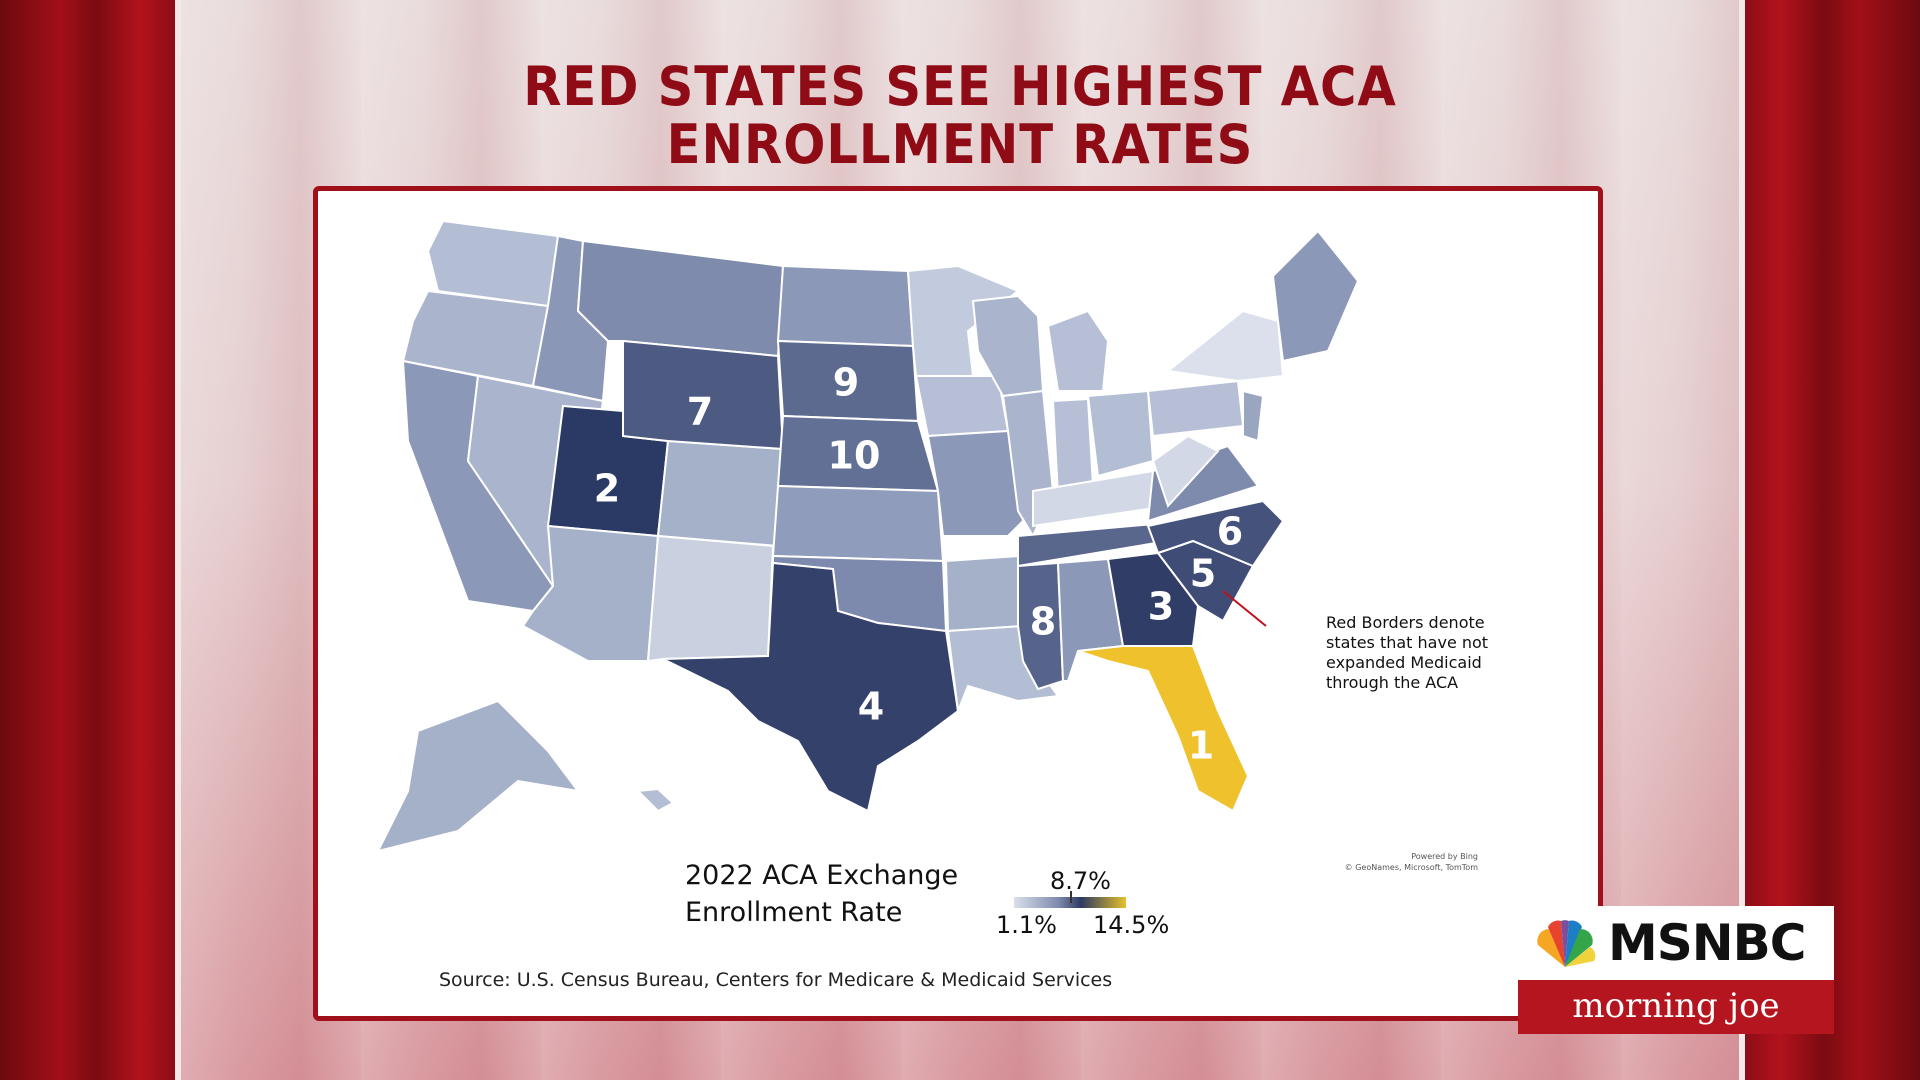  I want to click on rank-label-nebraska: 10, so click(854, 456).